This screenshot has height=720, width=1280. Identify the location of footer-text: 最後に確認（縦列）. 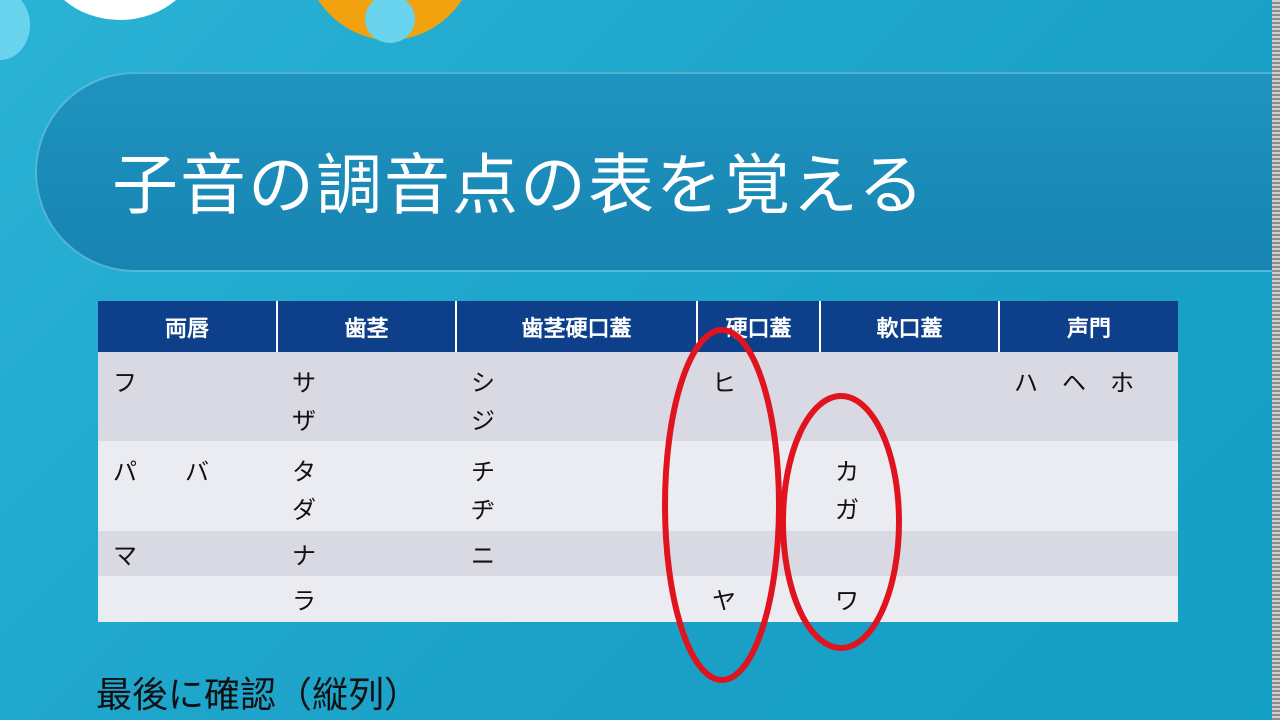
(258, 695).